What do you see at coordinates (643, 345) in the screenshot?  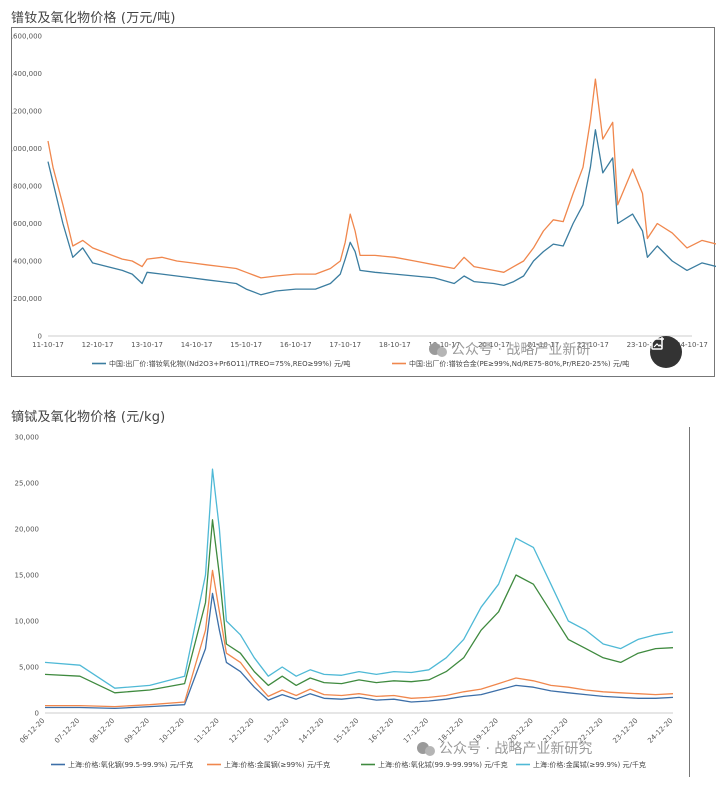 I see `x-tick-label: 23-10-17` at bounding box center [643, 345].